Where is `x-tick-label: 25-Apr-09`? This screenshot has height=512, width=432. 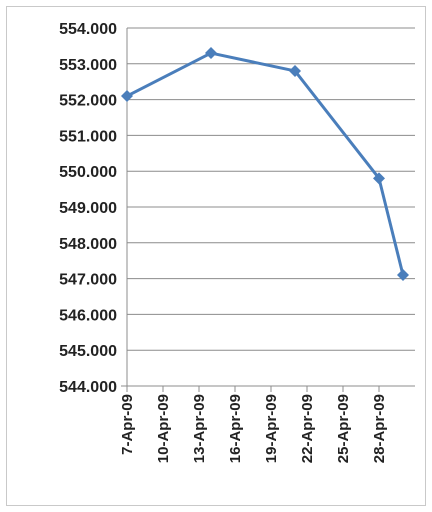
x-tick-label: 25-Apr-09 is located at coordinates (343, 428).